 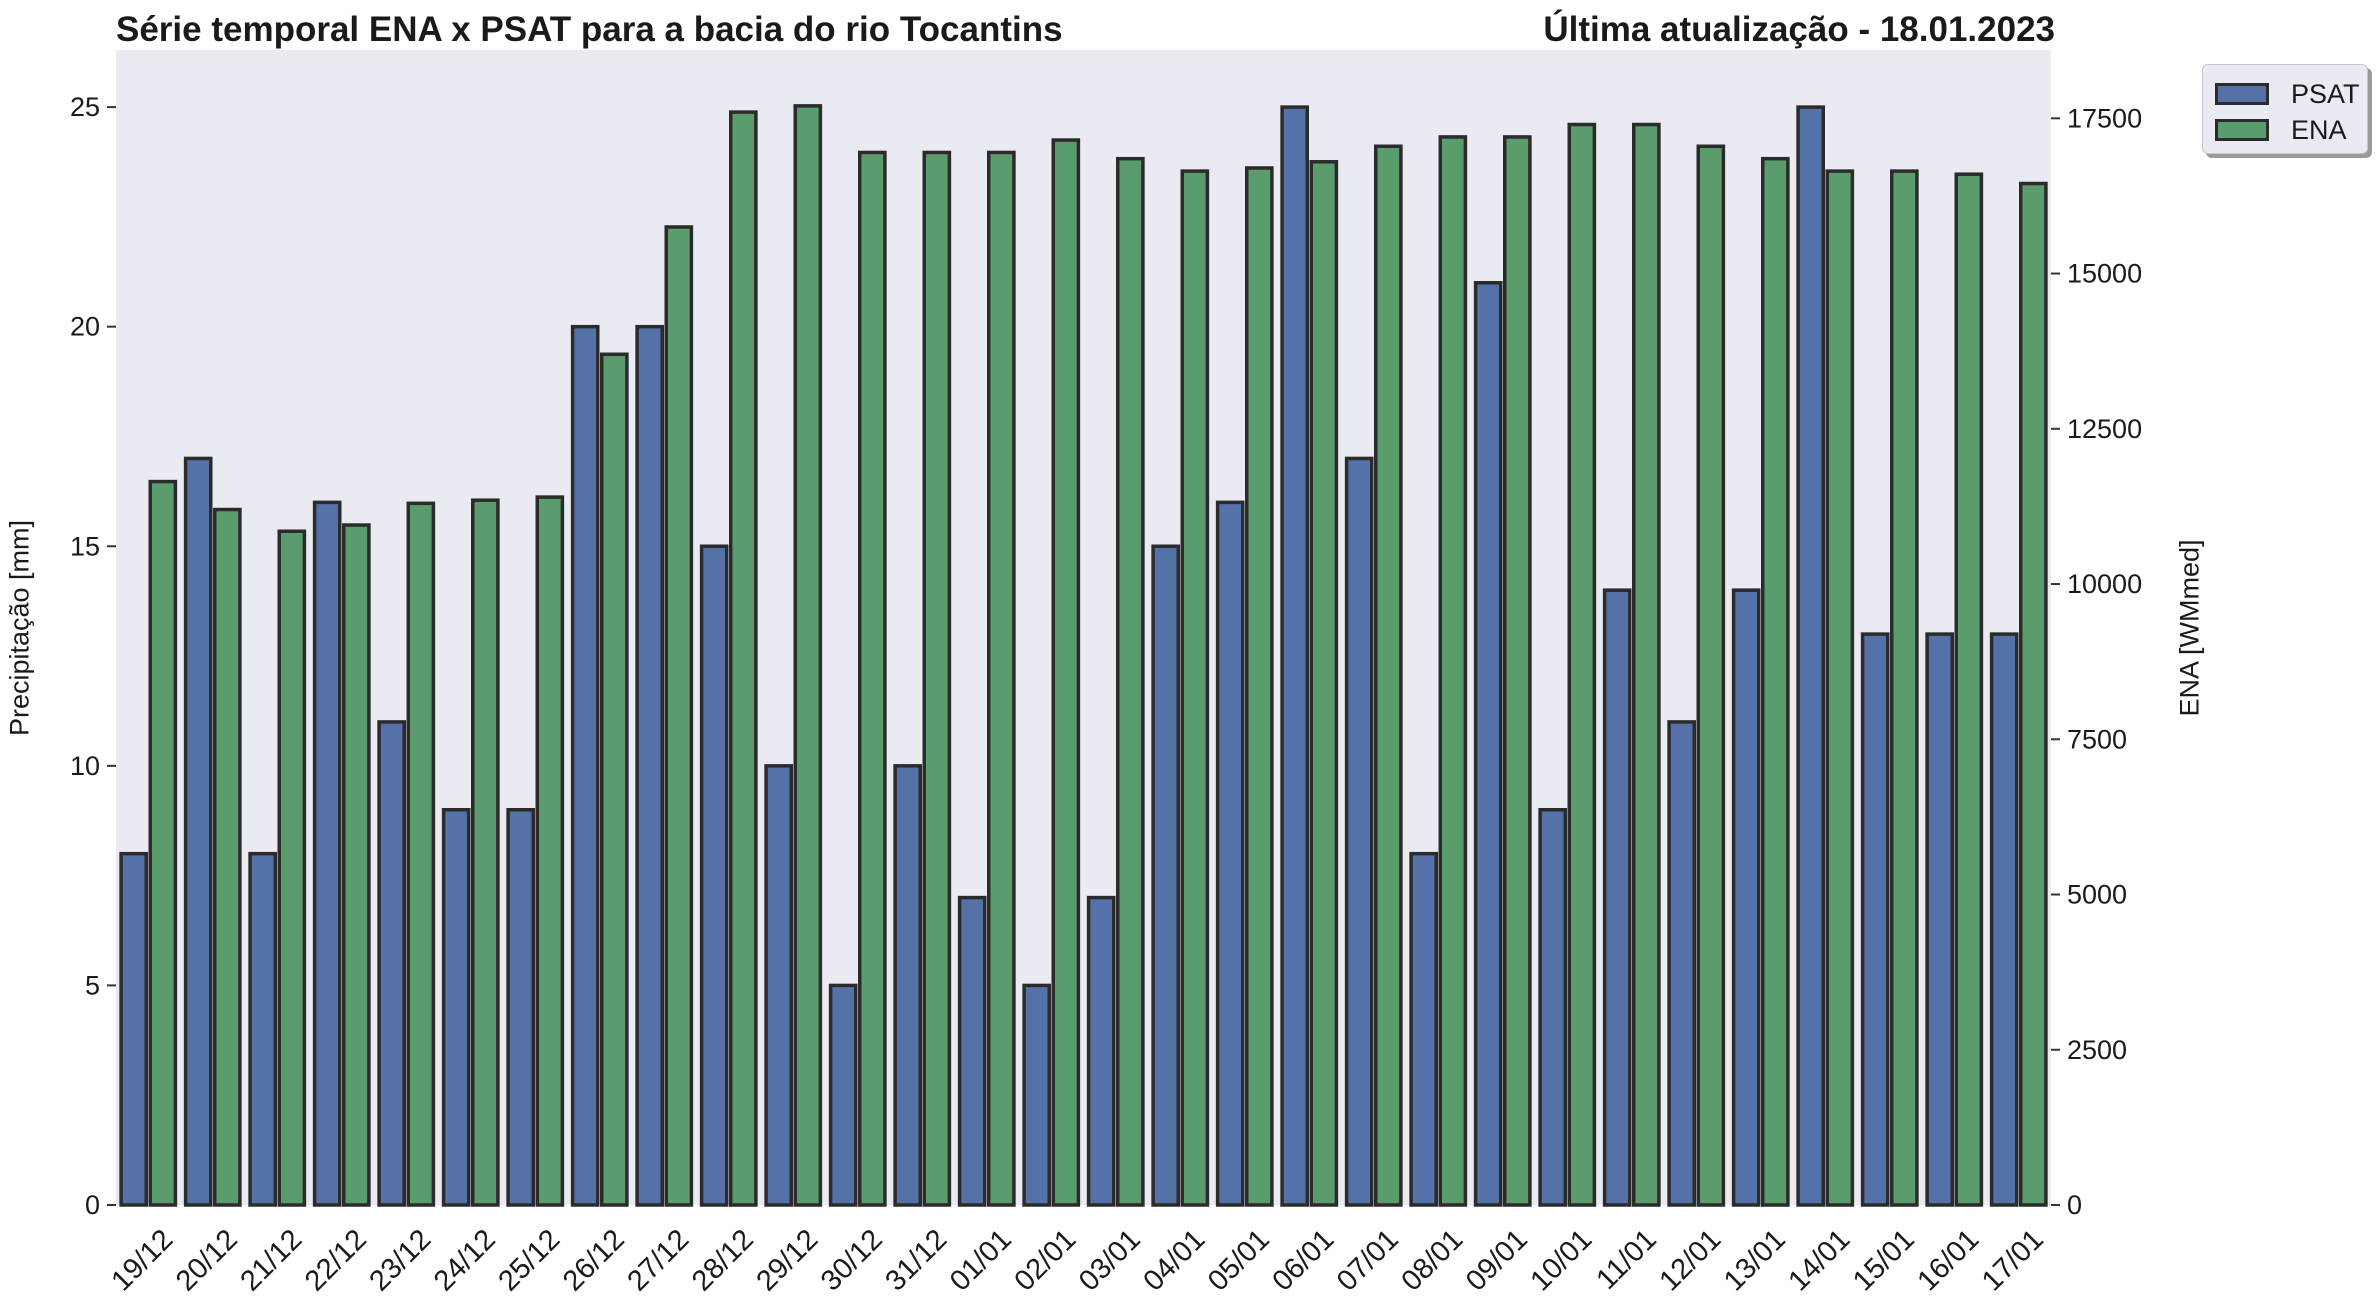 What do you see at coordinates (2074, 1205) in the screenshot?
I see `y-tick-label-right: 0` at bounding box center [2074, 1205].